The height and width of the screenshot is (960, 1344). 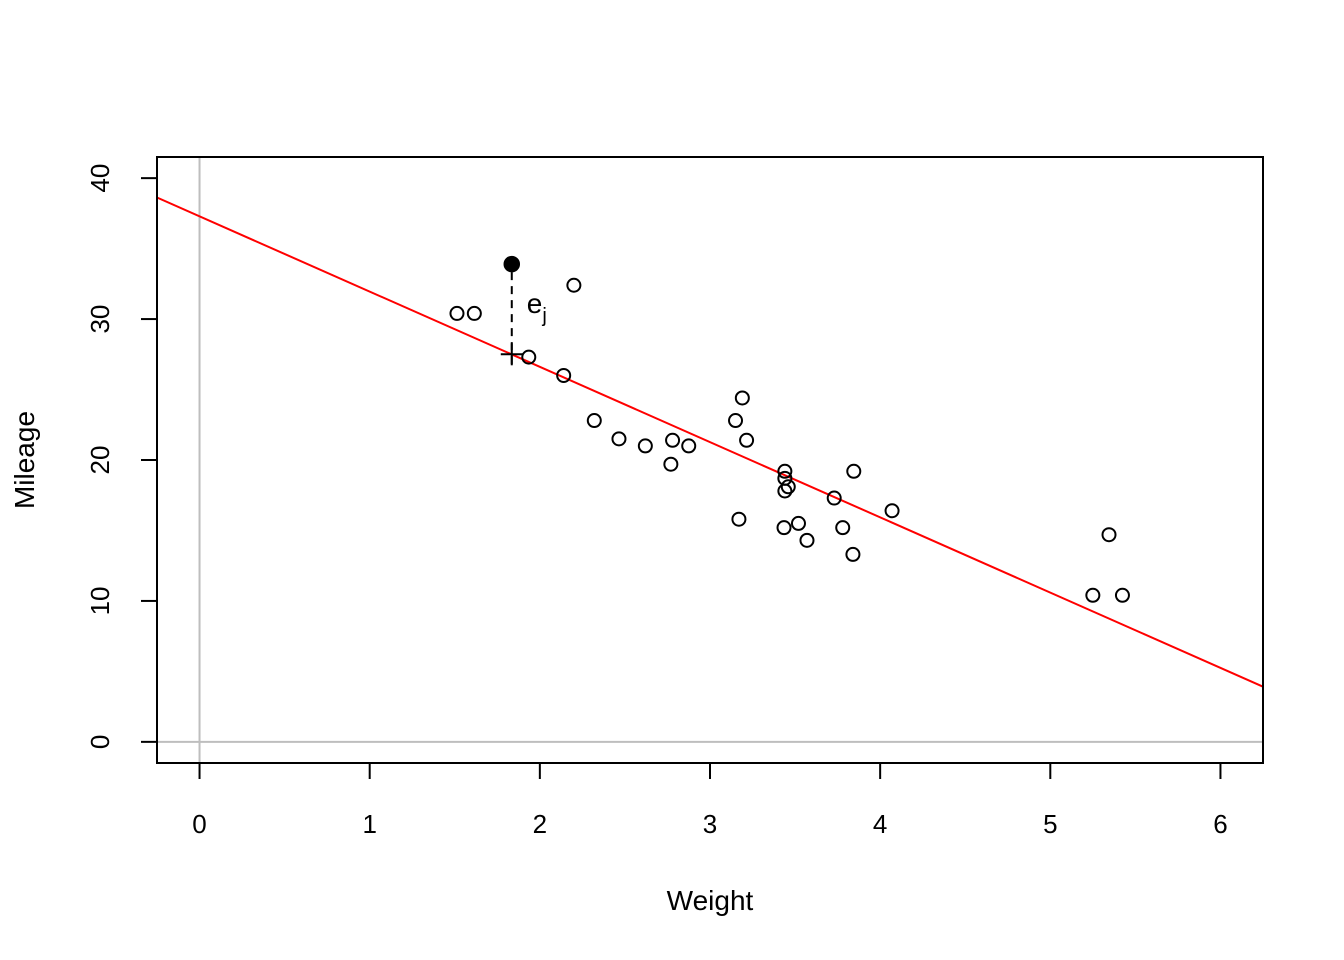 I want to click on highlighted-data-point, so click(x=512, y=264).